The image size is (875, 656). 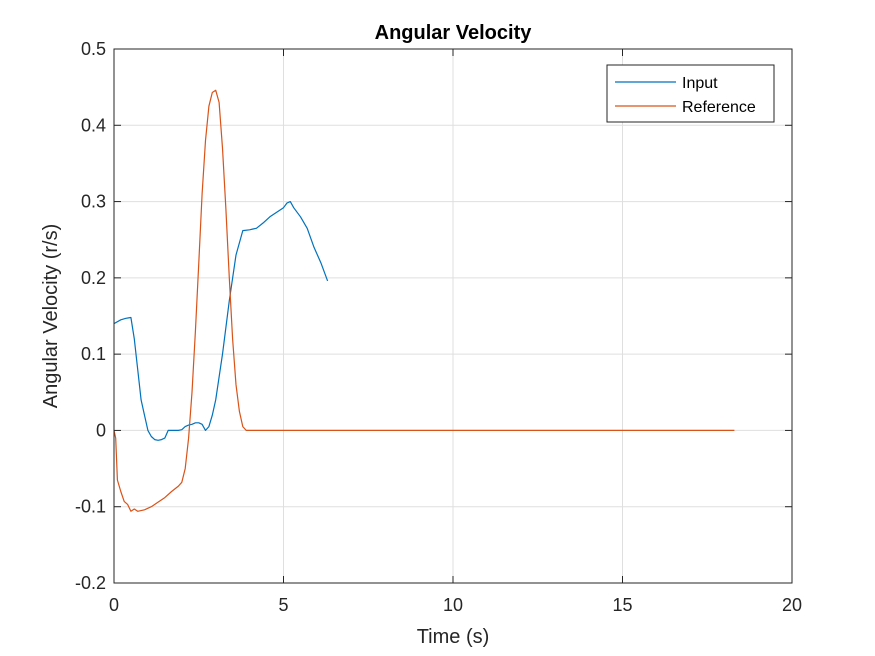 I want to click on y-axis-label: Angular Velocity (r/s), so click(x=51, y=316).